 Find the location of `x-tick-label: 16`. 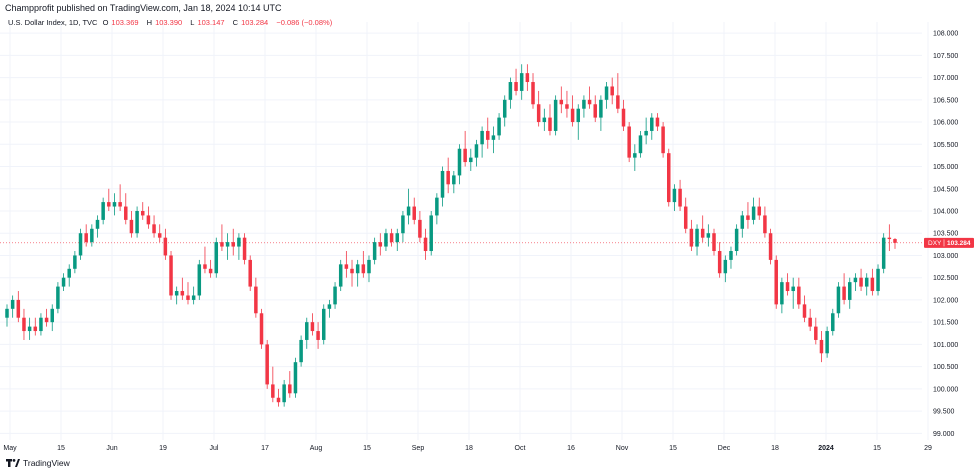

x-tick-label: 16 is located at coordinates (571, 448).